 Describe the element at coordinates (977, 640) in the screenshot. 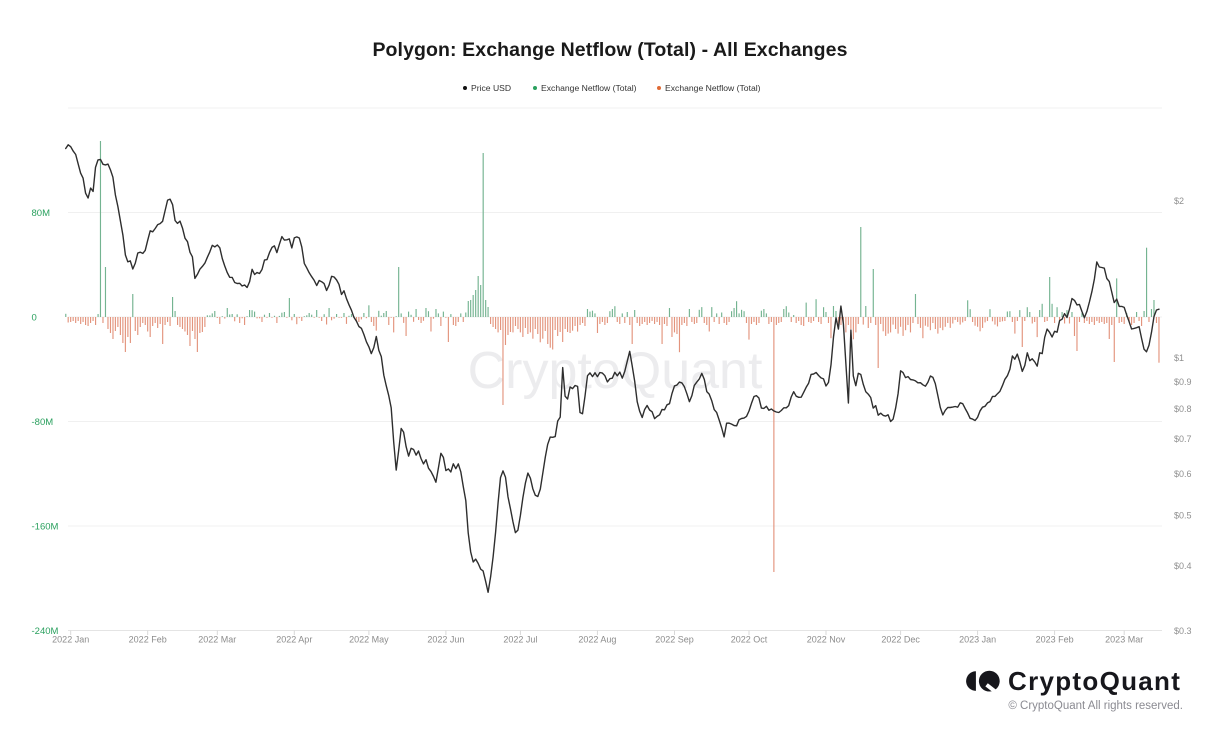

I see `svg-text: 2023 Jan` at that location.